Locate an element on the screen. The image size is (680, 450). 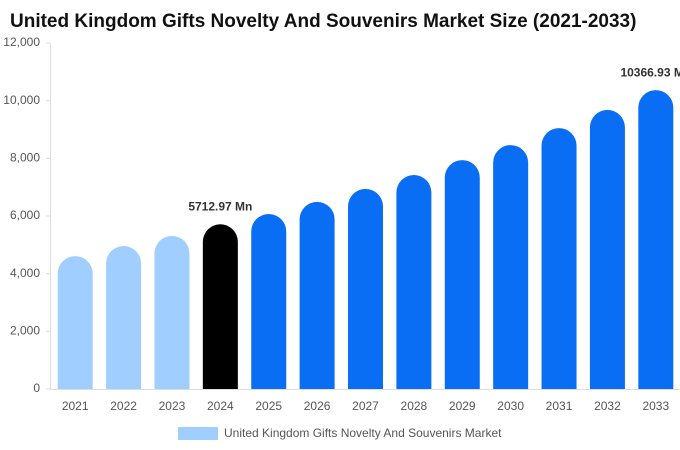
x-tick-label: 2026 is located at coordinates (317, 406).